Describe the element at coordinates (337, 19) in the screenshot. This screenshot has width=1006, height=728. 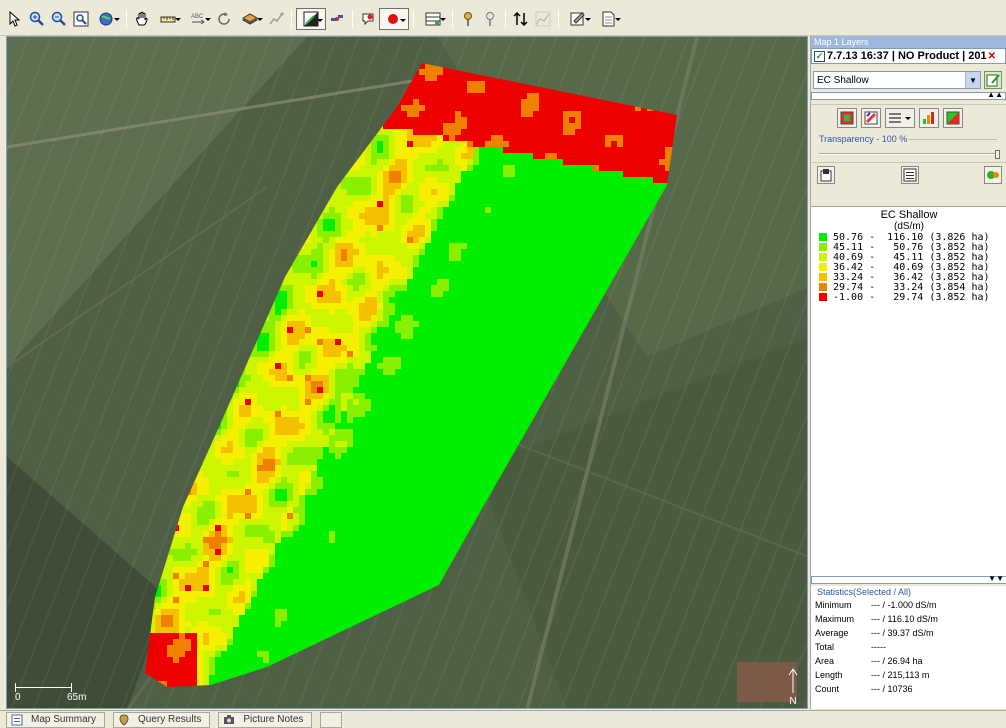
I see `satellite-button` at that location.